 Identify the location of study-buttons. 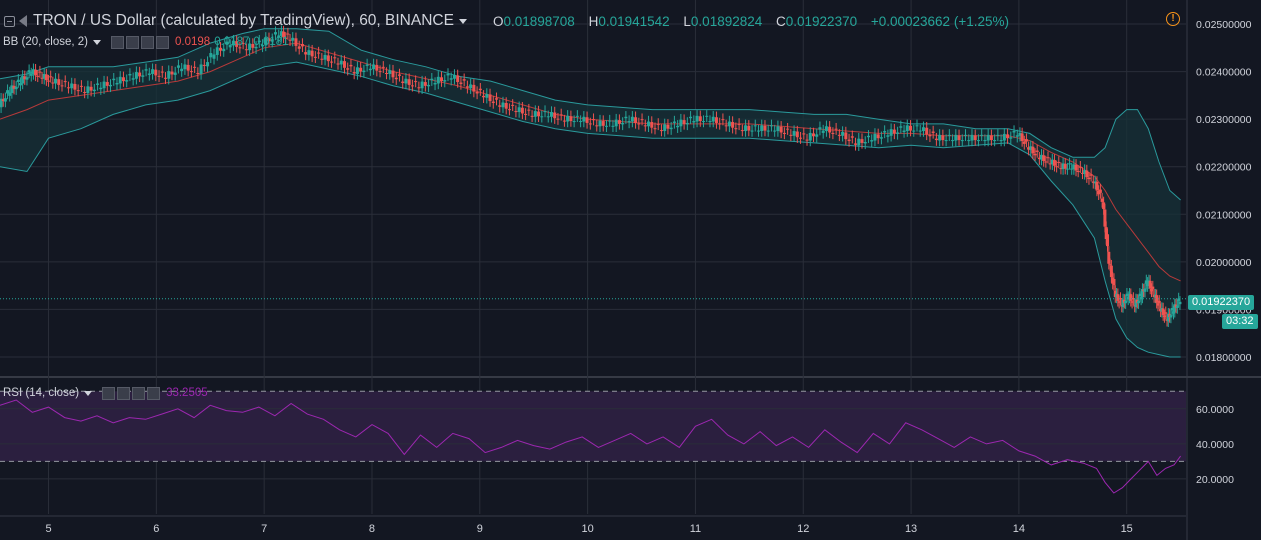
(141, 42).